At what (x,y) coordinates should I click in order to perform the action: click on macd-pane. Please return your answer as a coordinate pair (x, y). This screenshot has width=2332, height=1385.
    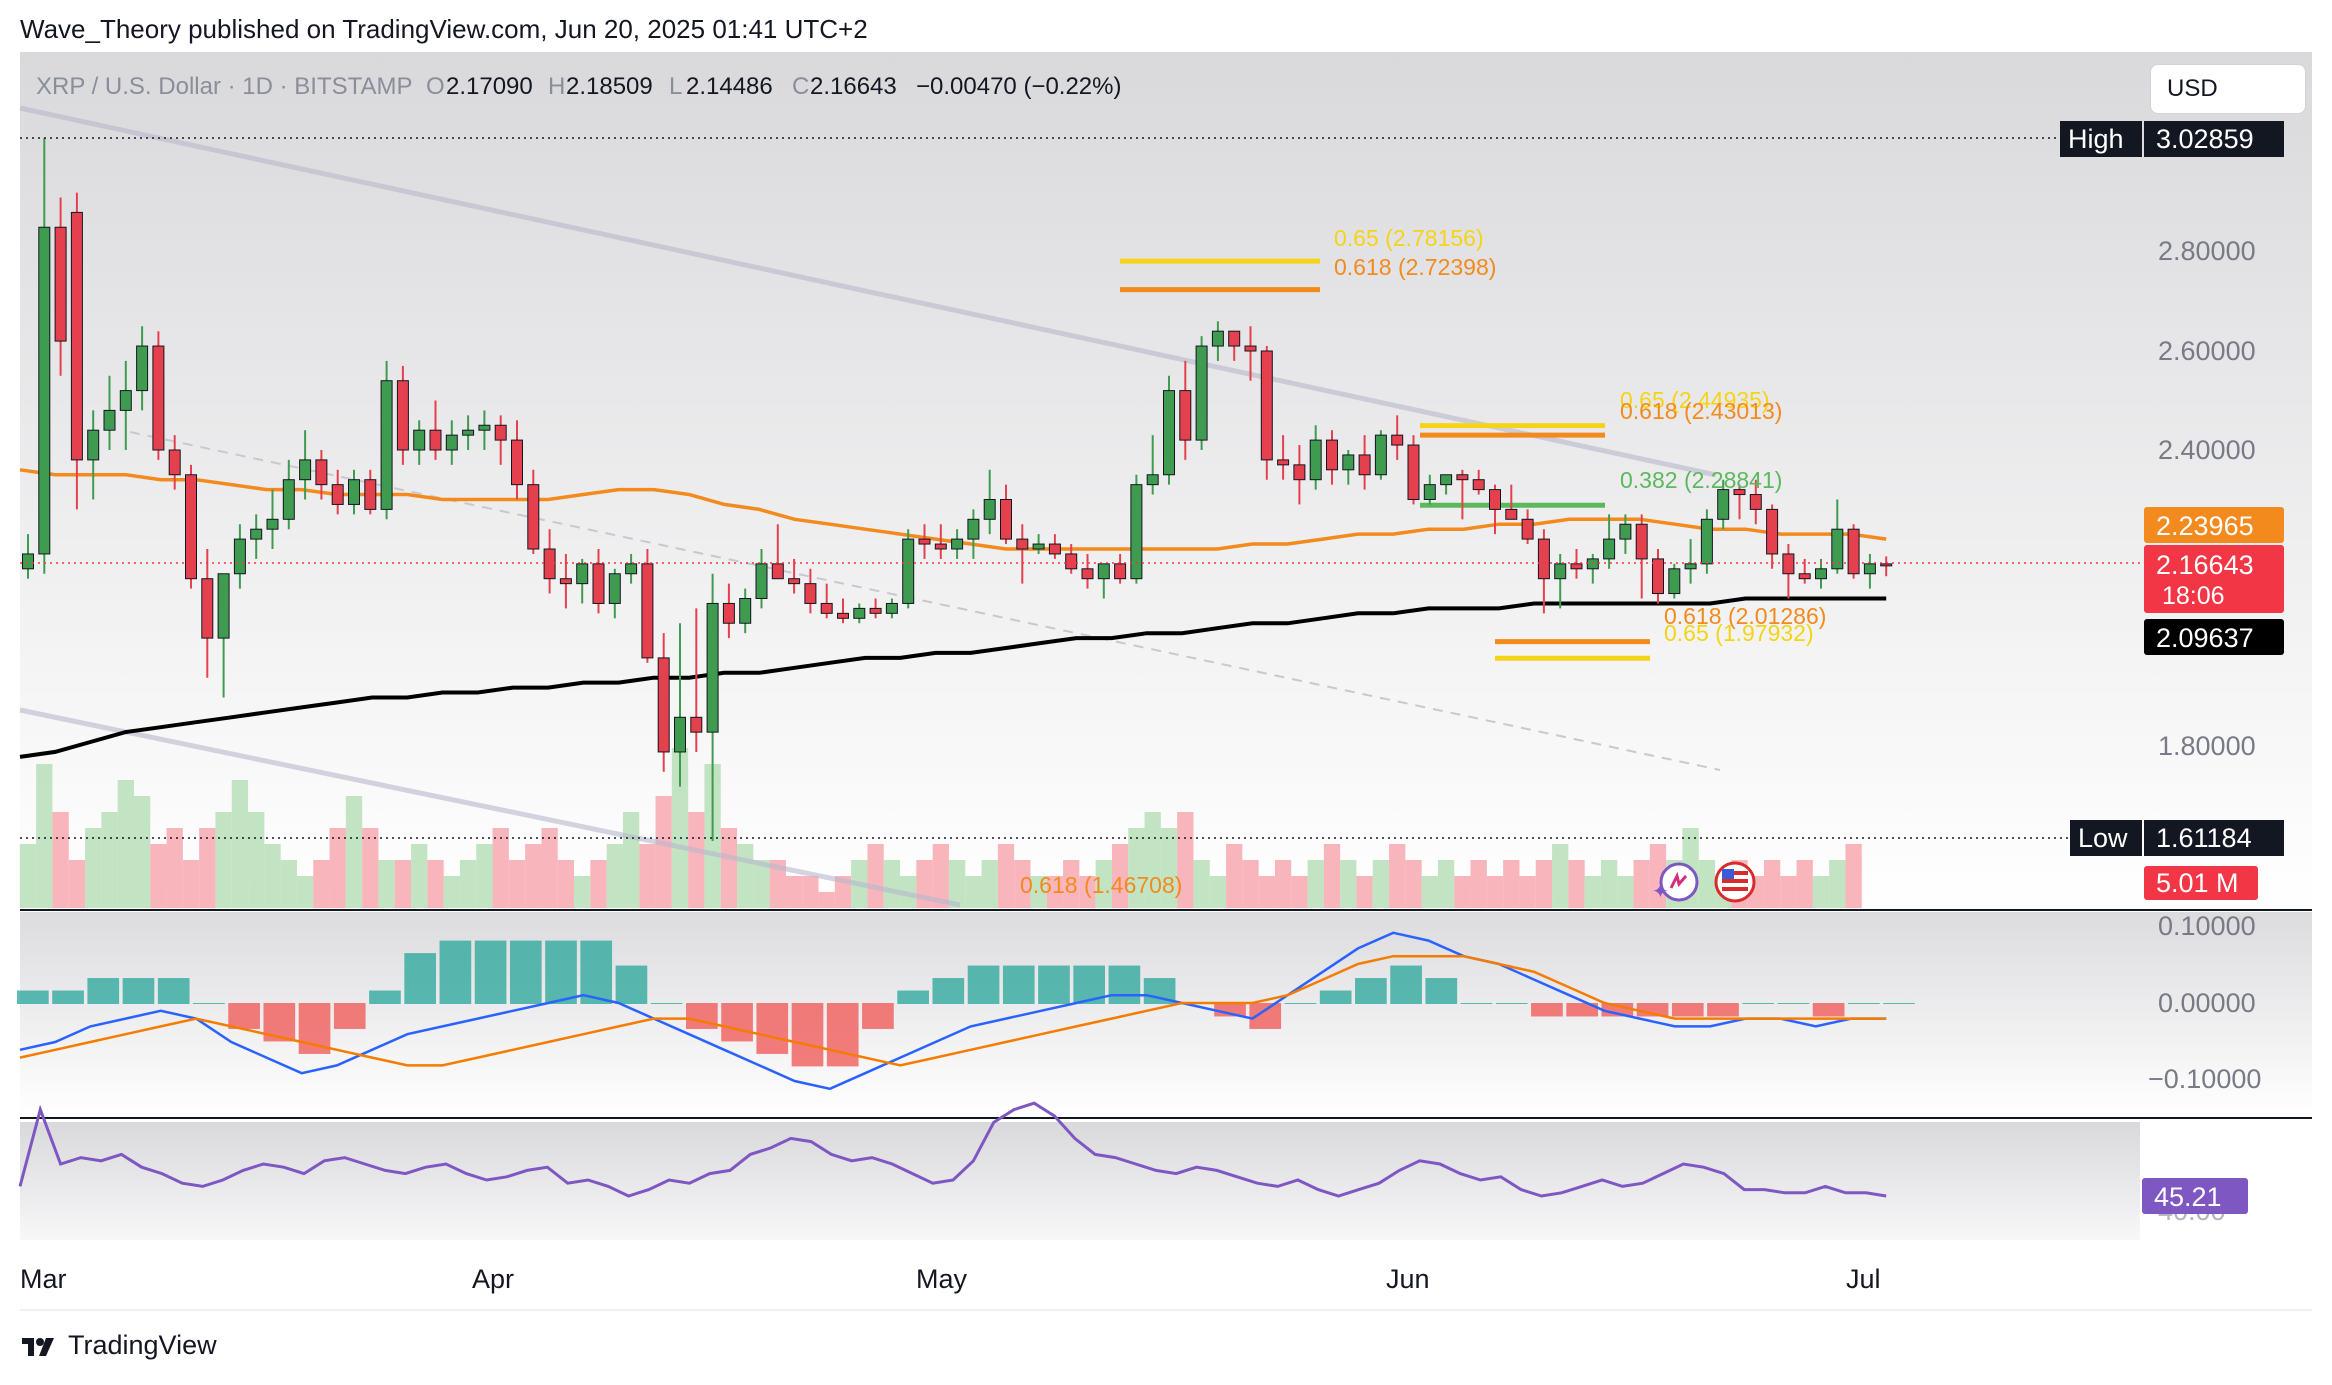
    Looking at the image, I should click on (1166, 1014).